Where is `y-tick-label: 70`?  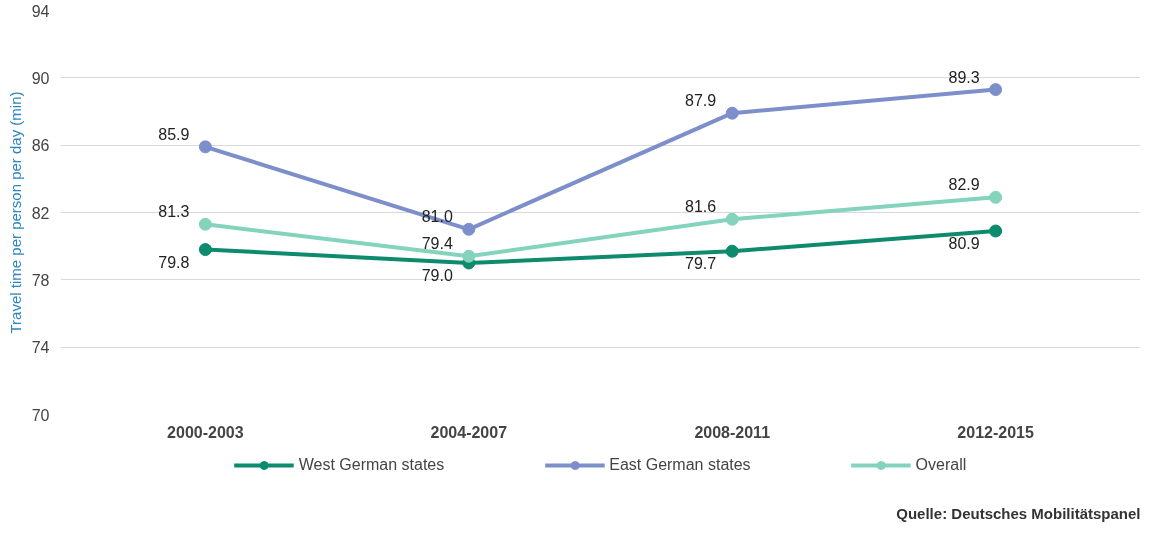
y-tick-label: 70 is located at coordinates (40, 415).